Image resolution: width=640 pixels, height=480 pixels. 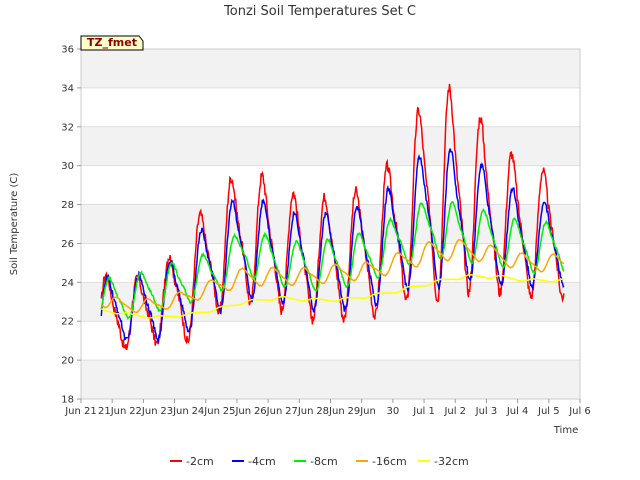 What do you see at coordinates (71, 225) in the screenshot?
I see `y-axis-ticks: 18 20 22 24 26 28 30 32 34 36` at bounding box center [71, 225].